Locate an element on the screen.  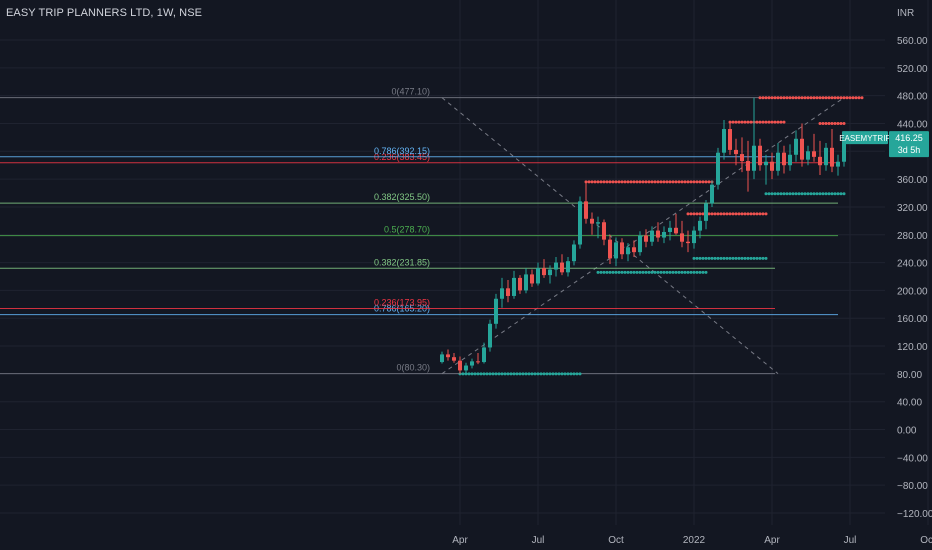
y-axis-tick-label: 120.00 is located at coordinates (912, 347).